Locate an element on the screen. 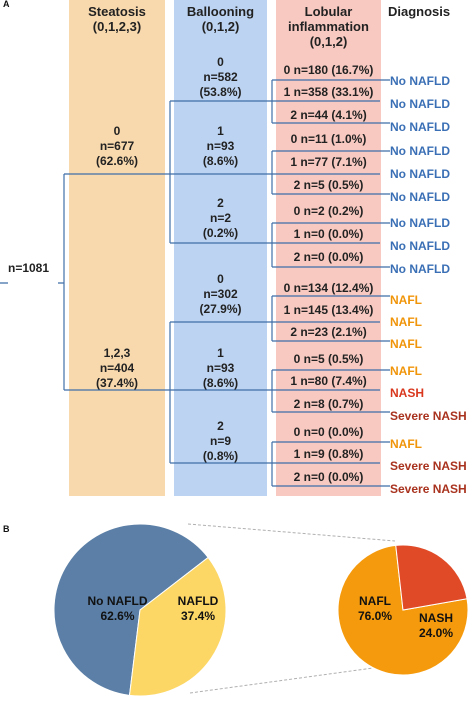 The height and width of the screenshot is (701, 474). ballooning-node: 2 n=9 (0.8%) is located at coordinates (220, 441).